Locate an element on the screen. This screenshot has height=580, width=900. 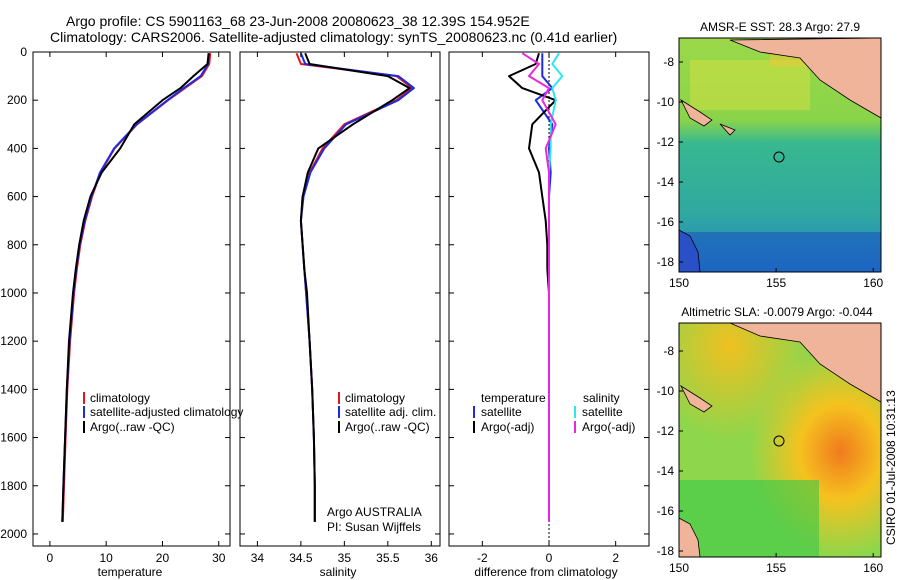
x-tick-label: 20 is located at coordinates (163, 558).